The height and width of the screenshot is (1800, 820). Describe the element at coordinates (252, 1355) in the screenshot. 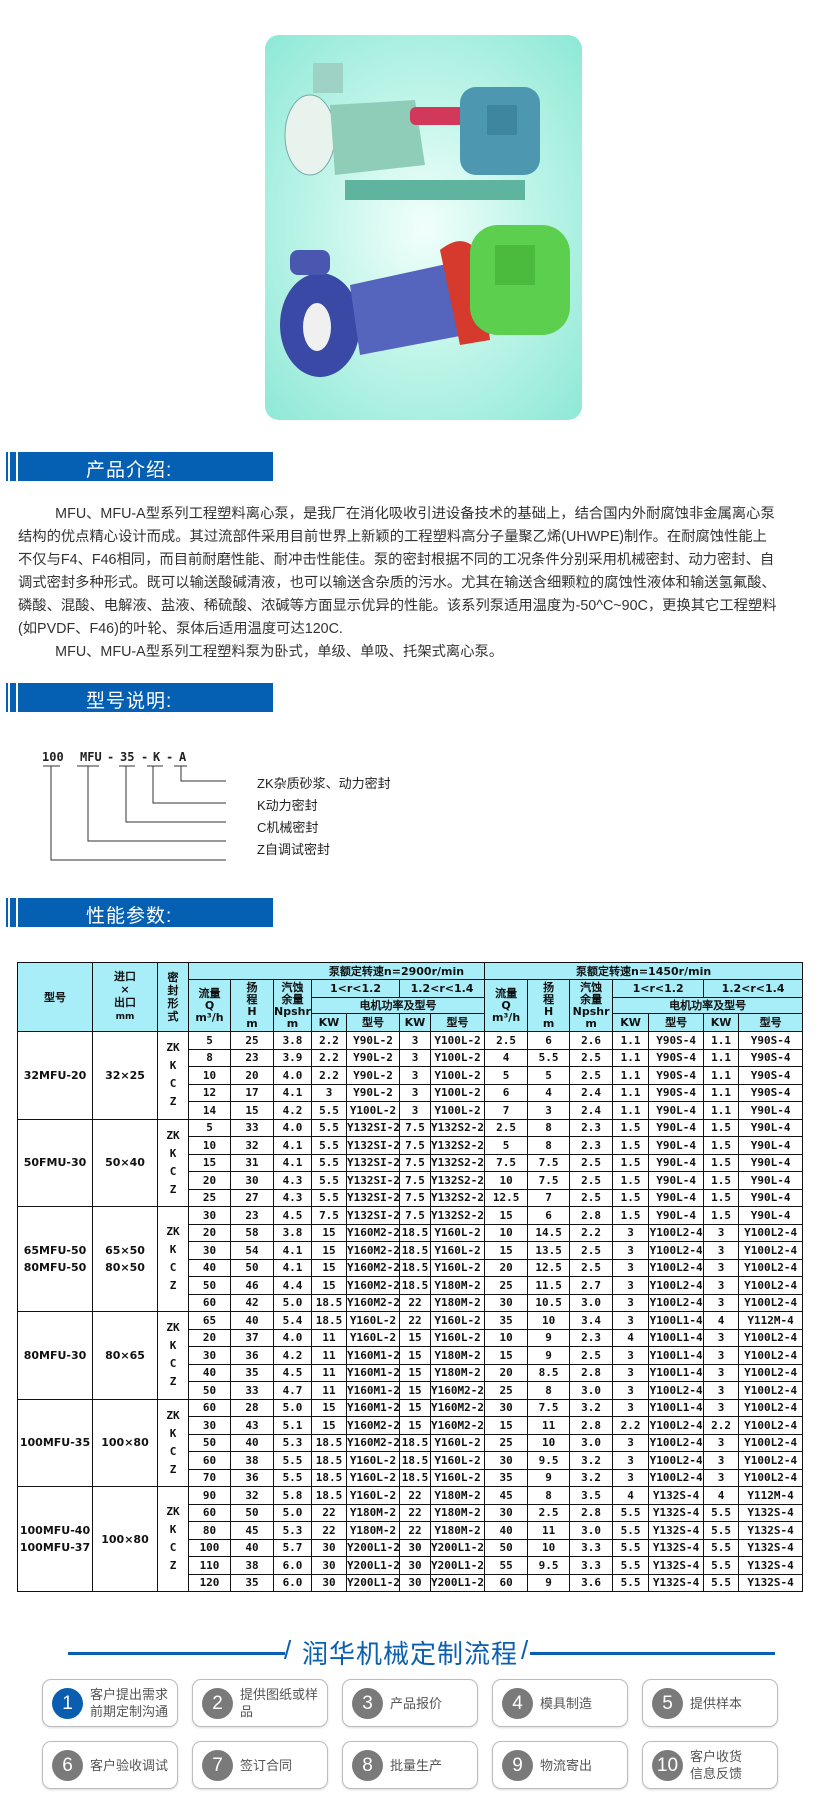

I see `table-cell: 36` at that location.